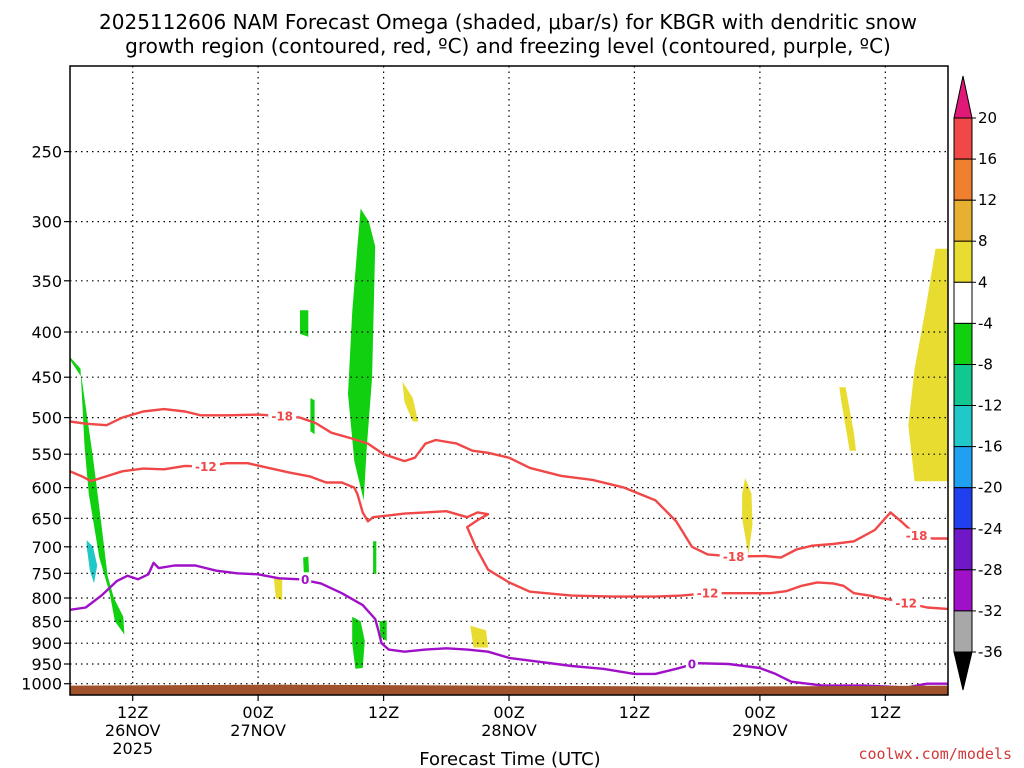 The height and width of the screenshot is (768, 1024). Describe the element at coordinates (46, 547) in the screenshot. I see `y-tick-label: 700` at that location.